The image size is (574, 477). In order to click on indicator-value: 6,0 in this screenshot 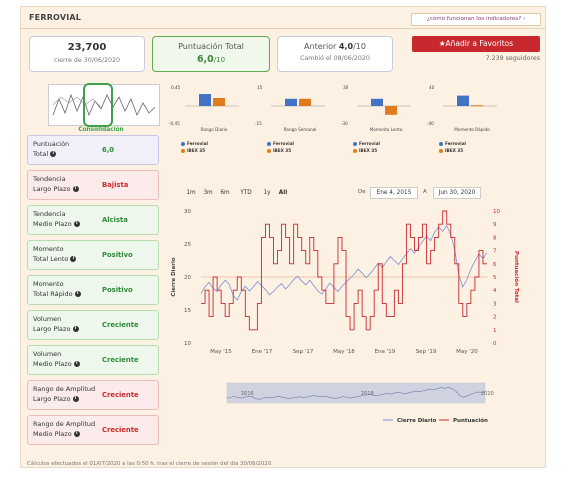, I will do `click(108, 150)`.